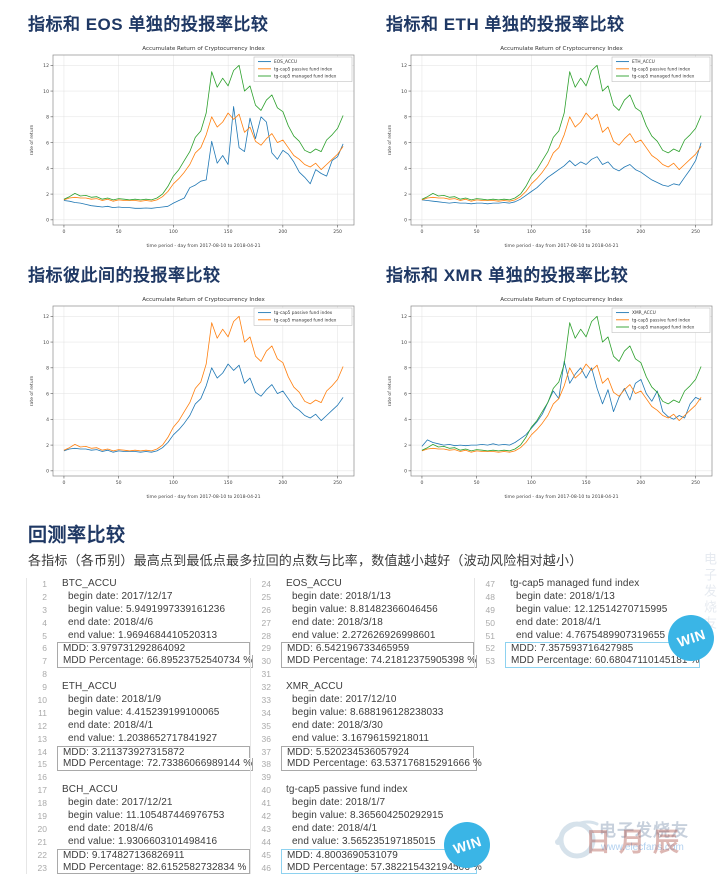 This screenshot has height=884, width=721. Describe the element at coordinates (362, 842) in the screenshot. I see `code-line: 44 end value: 3.565235197185015` at that location.